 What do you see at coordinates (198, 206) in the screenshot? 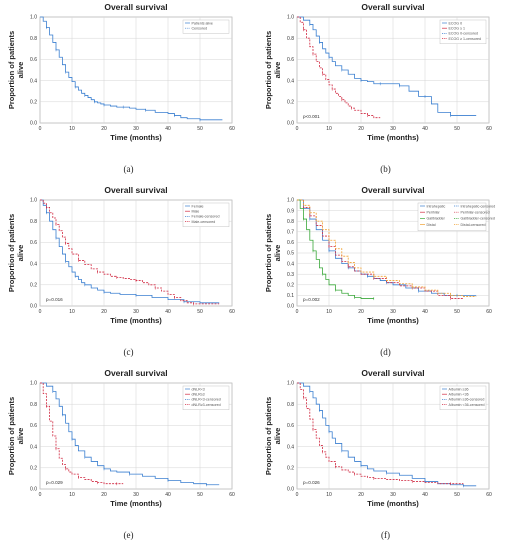
I see `legend-label: Female` at bounding box center [198, 206].